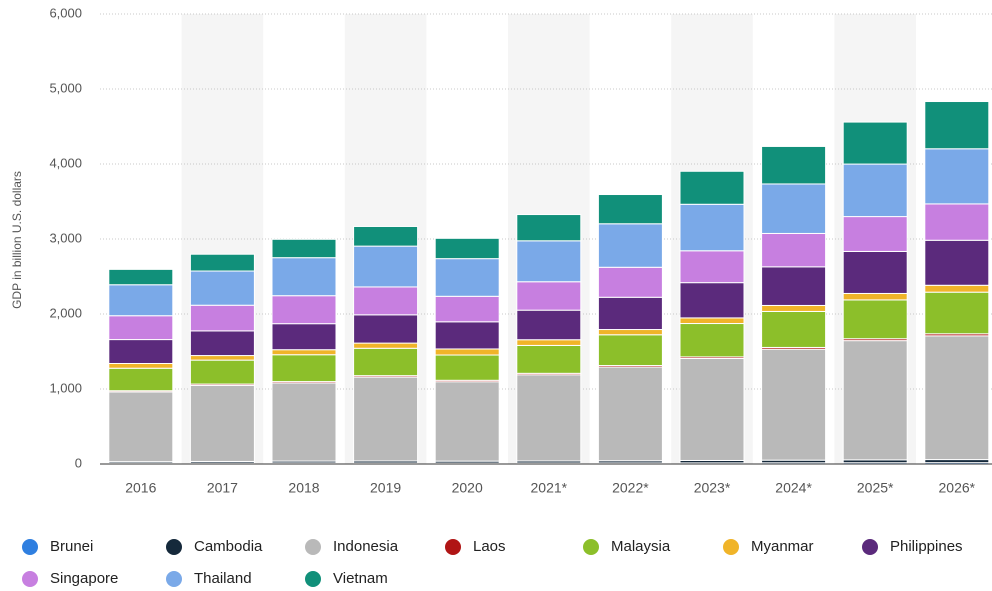  I want to click on x-tick-label: 2020, so click(467, 488).